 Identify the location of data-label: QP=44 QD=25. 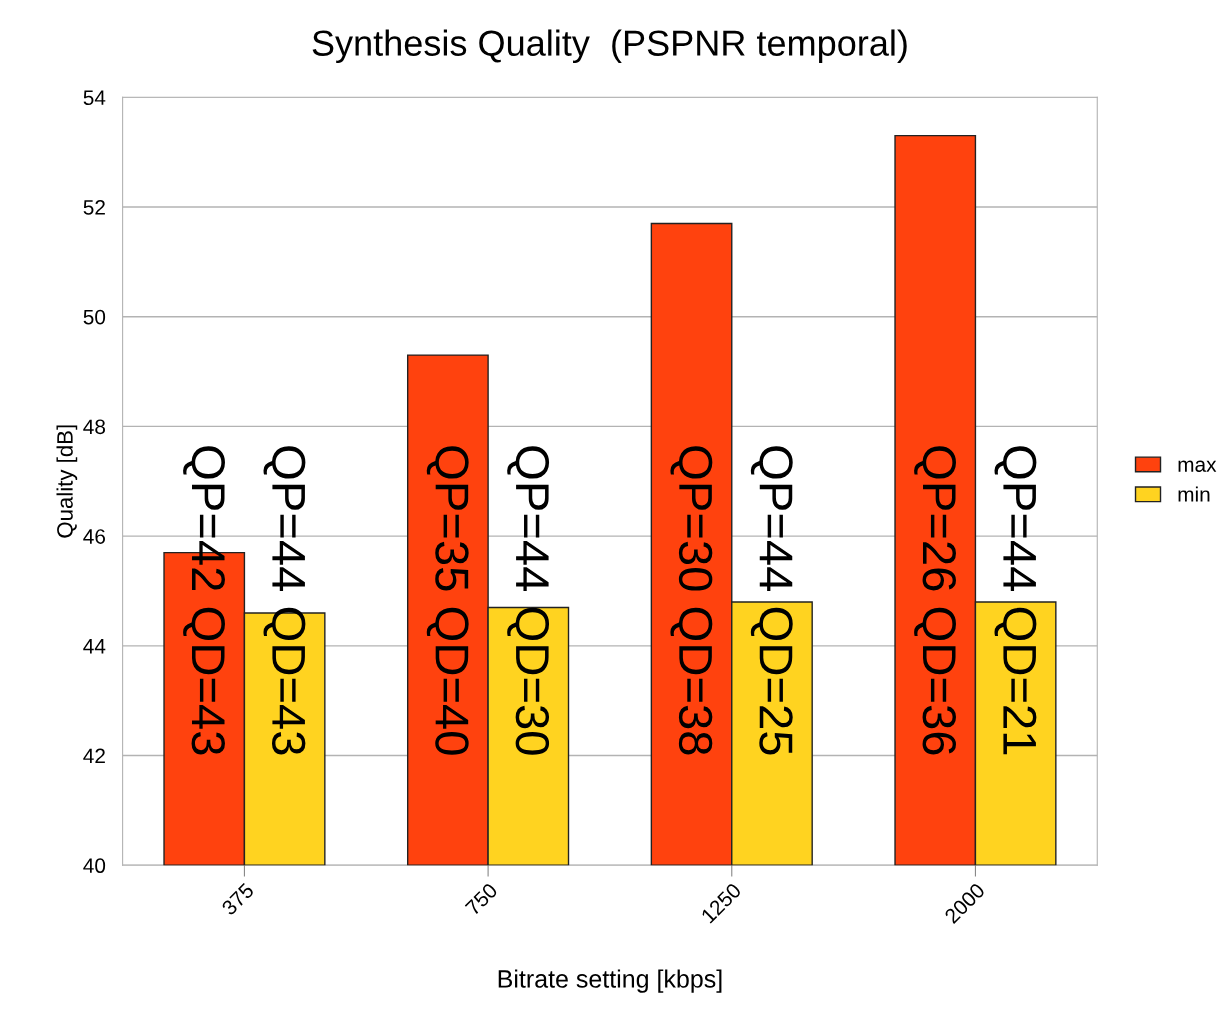
(771, 600).